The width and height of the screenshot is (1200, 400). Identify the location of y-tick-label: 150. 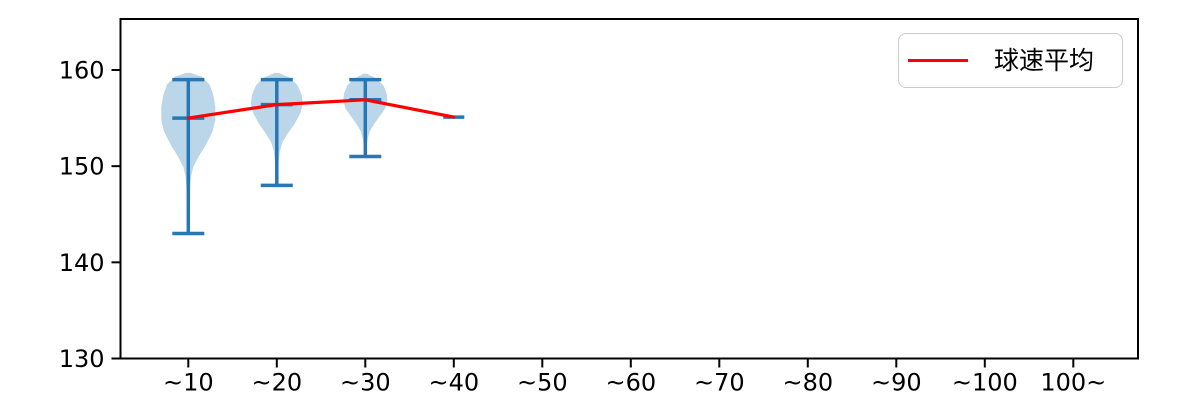
(82, 167).